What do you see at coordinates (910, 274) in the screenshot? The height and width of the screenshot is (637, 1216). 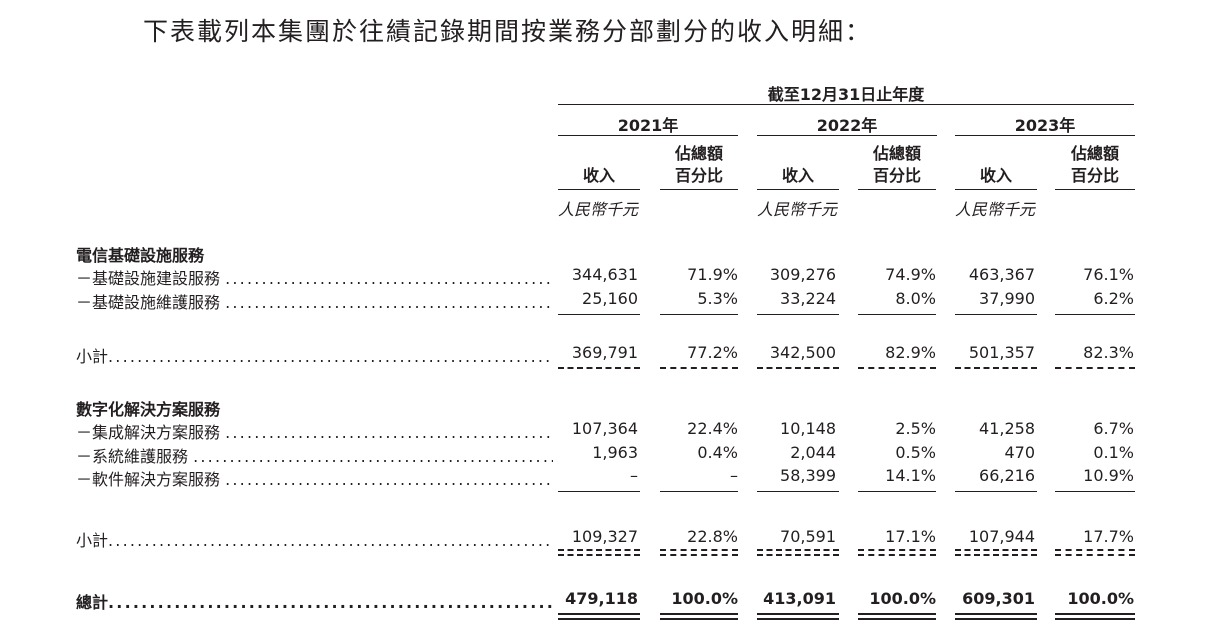 I see `table-cell: 74.9%` at bounding box center [910, 274].